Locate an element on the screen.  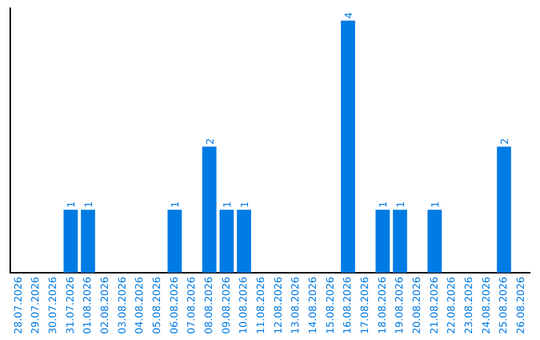
x-tick-label: 20.08.2026 is located at coordinates (417, 305).